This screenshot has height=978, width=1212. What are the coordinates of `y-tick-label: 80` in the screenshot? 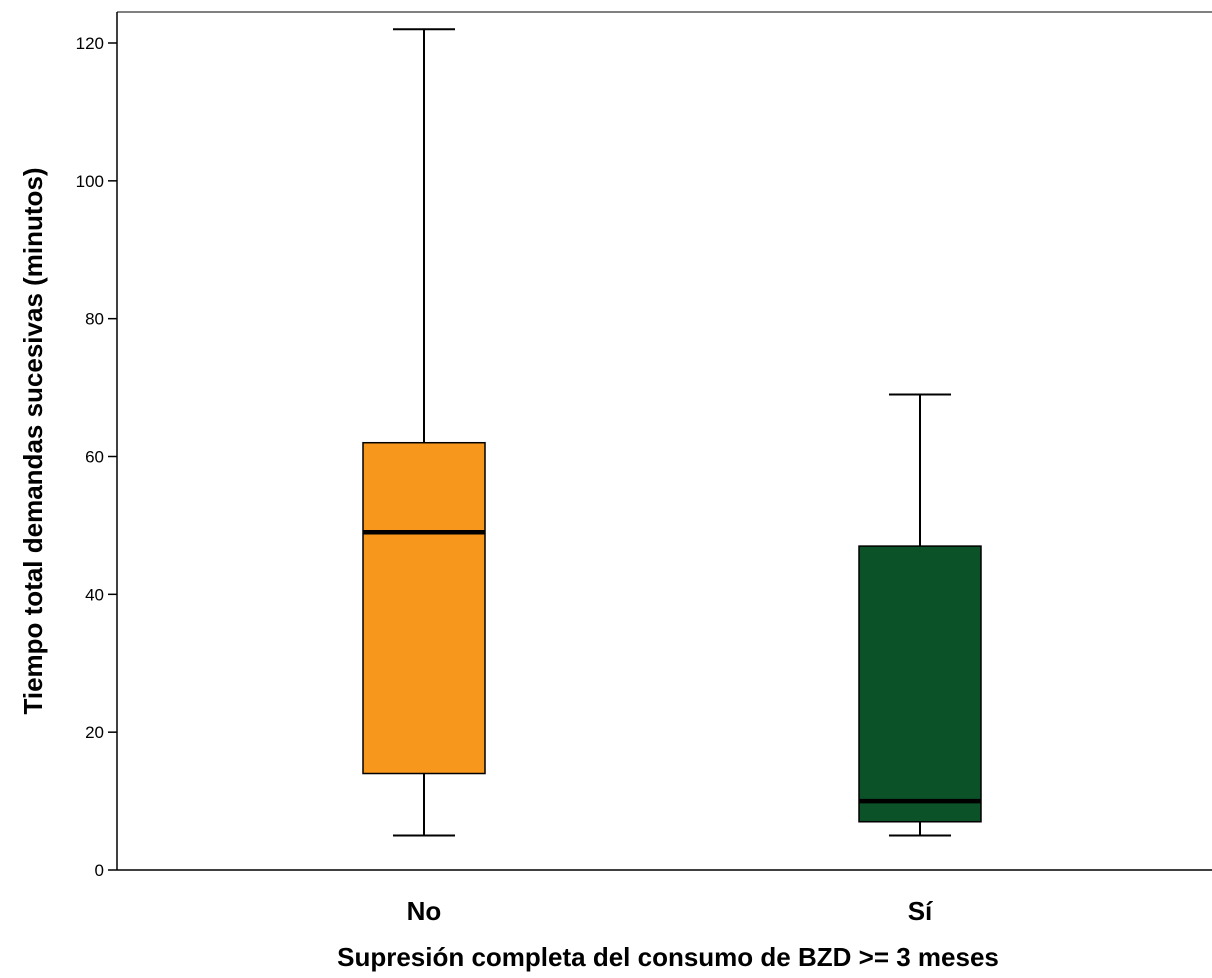 It's located at (94, 319).